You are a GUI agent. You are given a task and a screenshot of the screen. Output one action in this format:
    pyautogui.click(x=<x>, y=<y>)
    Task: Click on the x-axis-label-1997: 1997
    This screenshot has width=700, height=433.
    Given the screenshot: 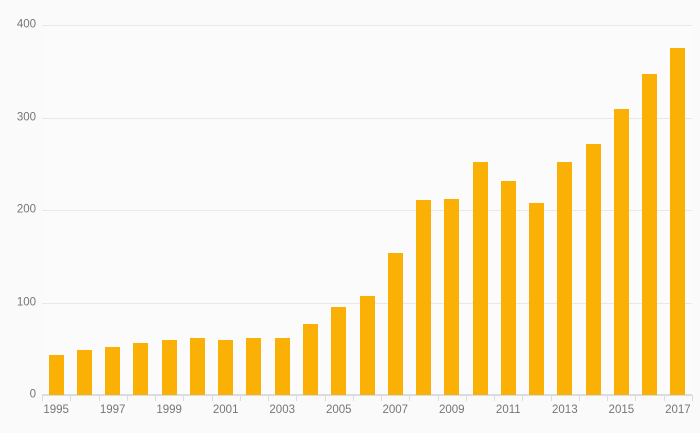 What is the action you would take?
    pyautogui.click(x=112, y=410)
    